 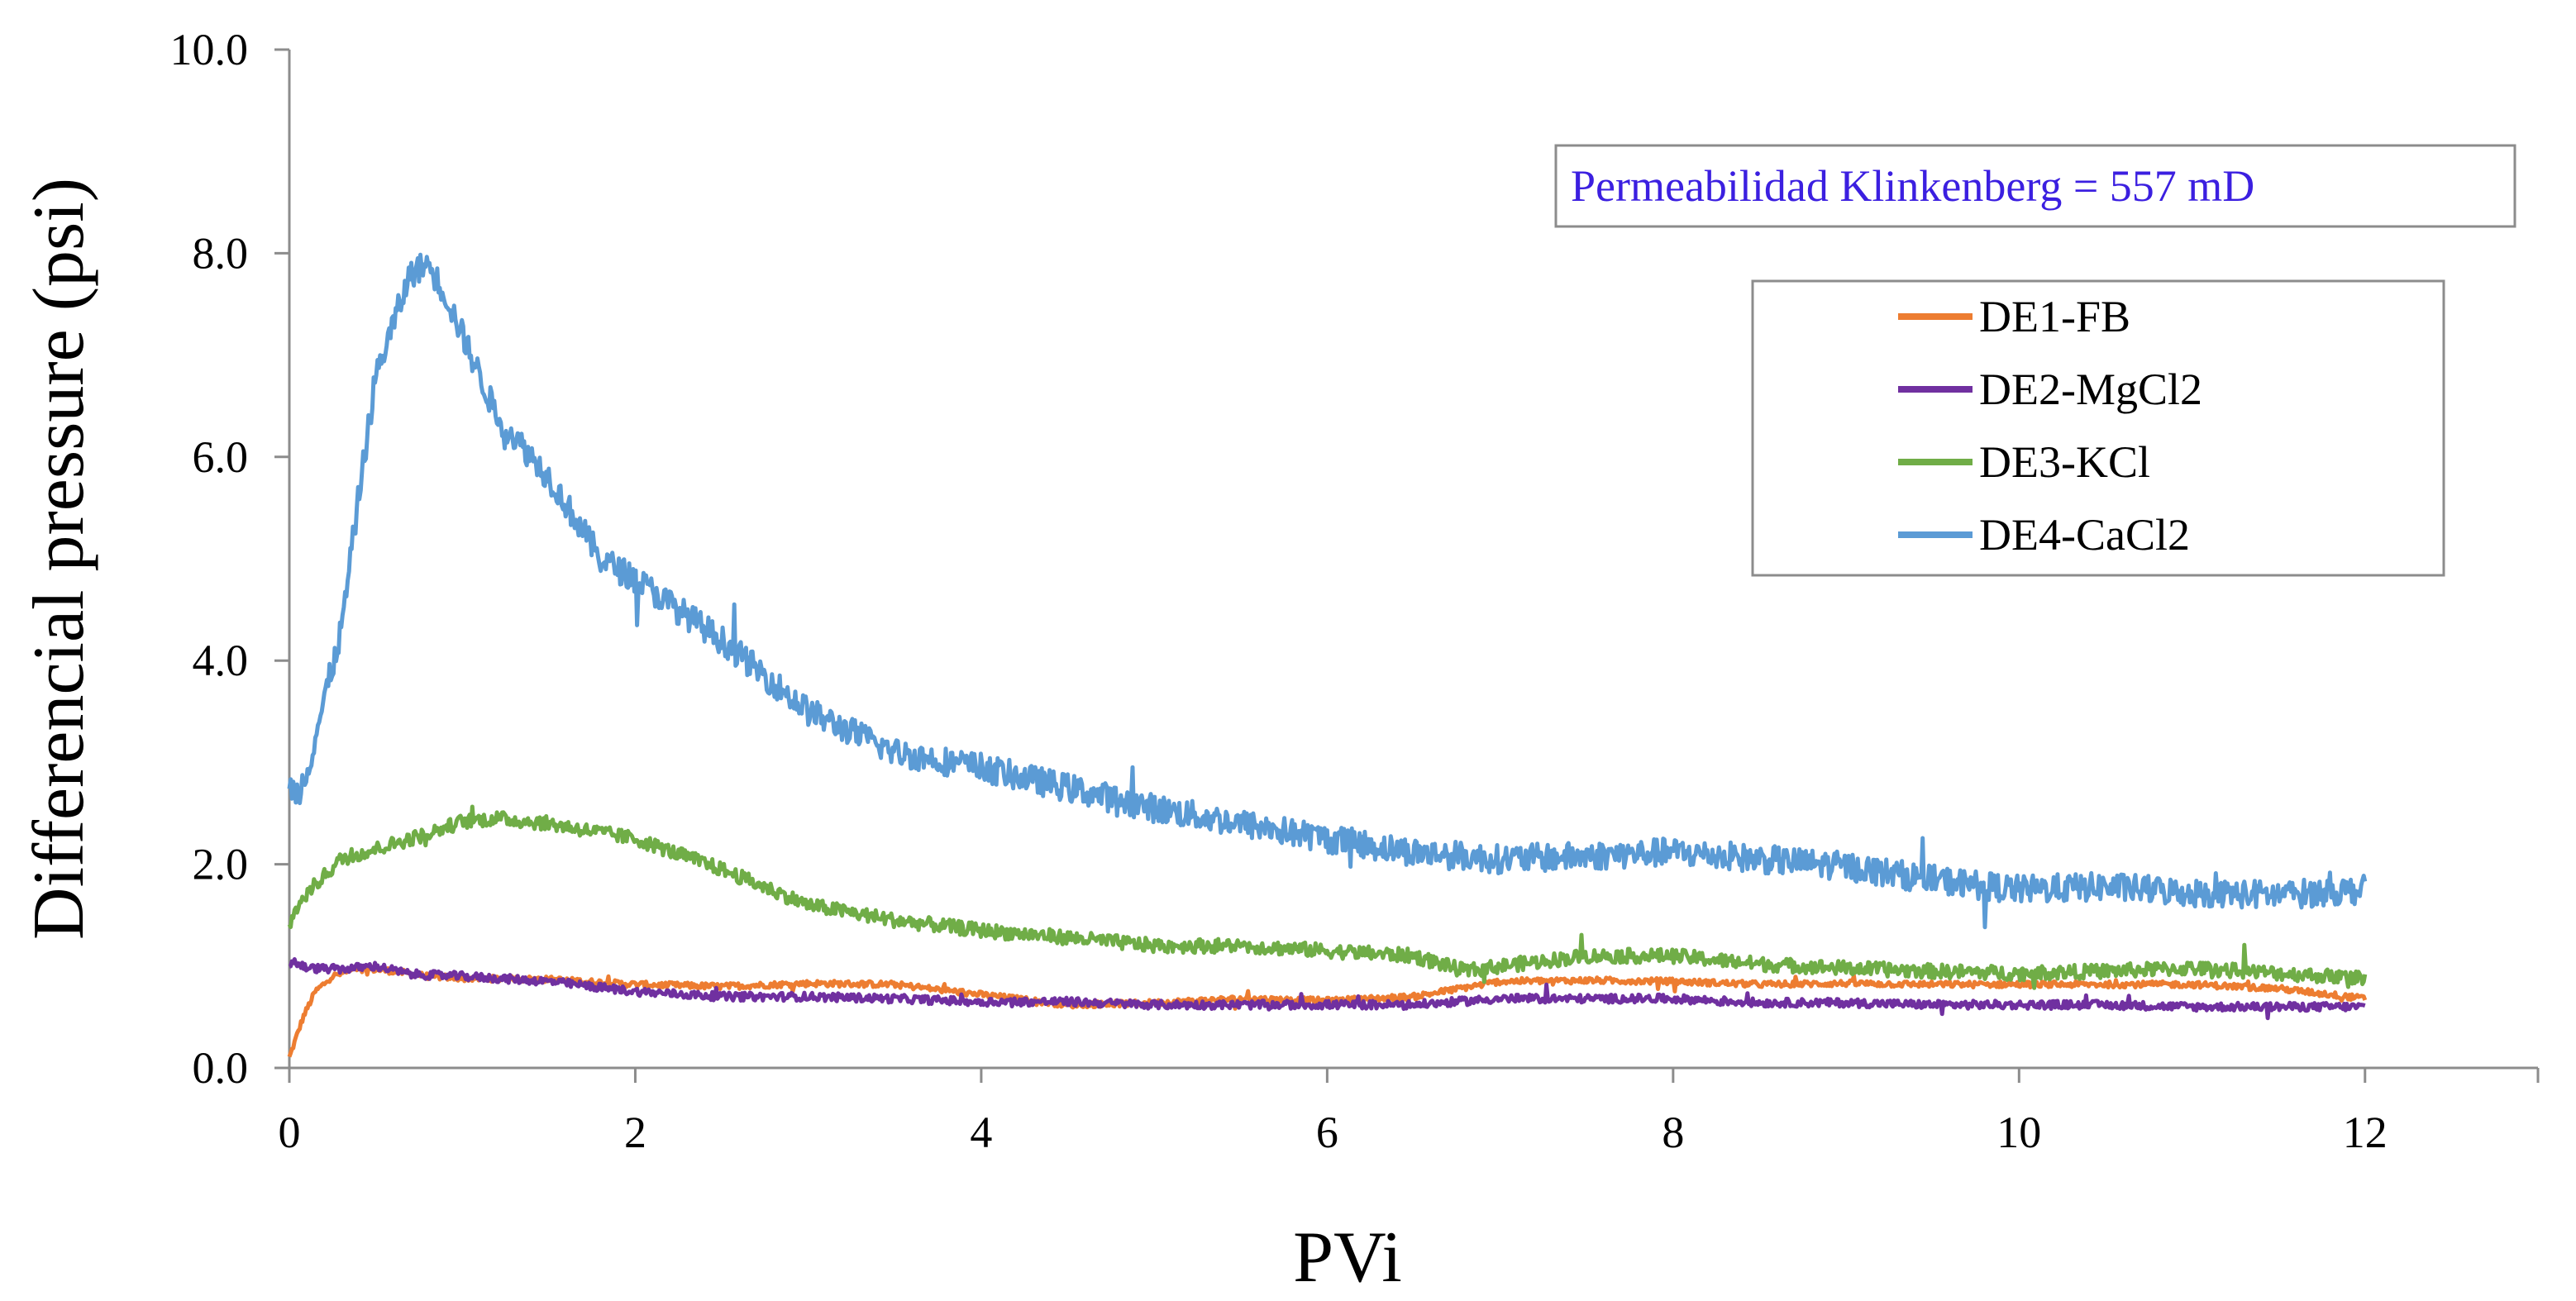 What do you see at coordinates (1327, 1132) in the screenshot?
I see `x-tick-label: 6` at bounding box center [1327, 1132].